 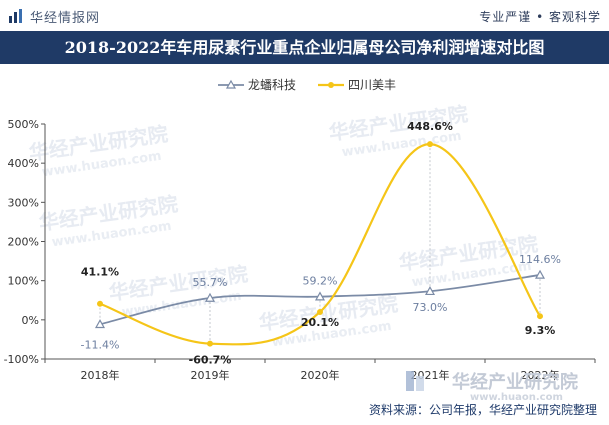 I want to click on corner-watermark-text: 华经产业研究院, so click(x=515, y=382).